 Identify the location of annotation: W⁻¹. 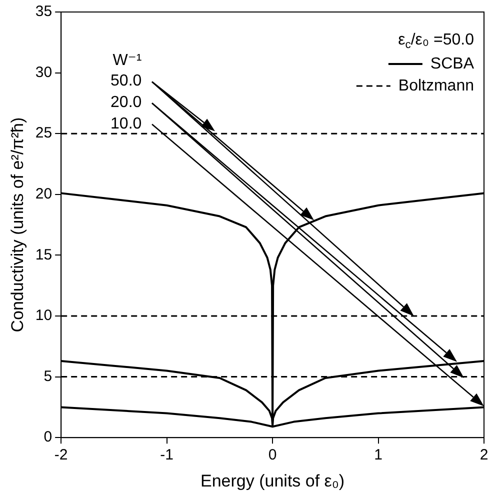
(127, 61).